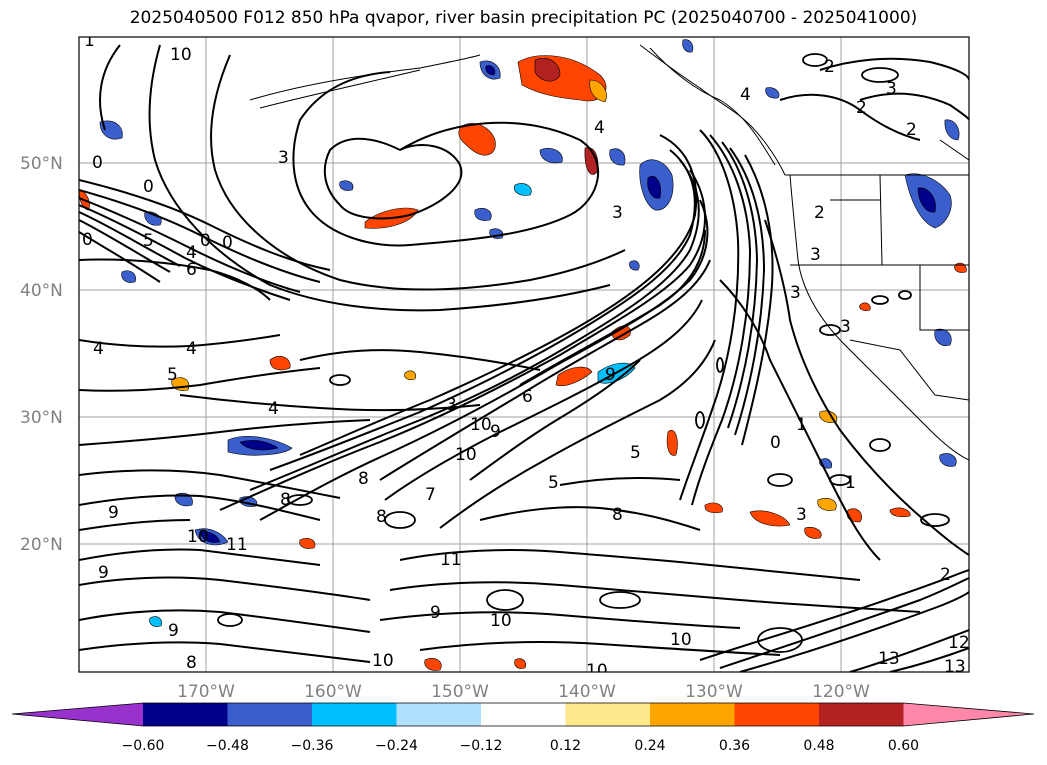  Describe the element at coordinates (206, 692) in the screenshot. I see `lon-label-170w: 170°W` at that location.